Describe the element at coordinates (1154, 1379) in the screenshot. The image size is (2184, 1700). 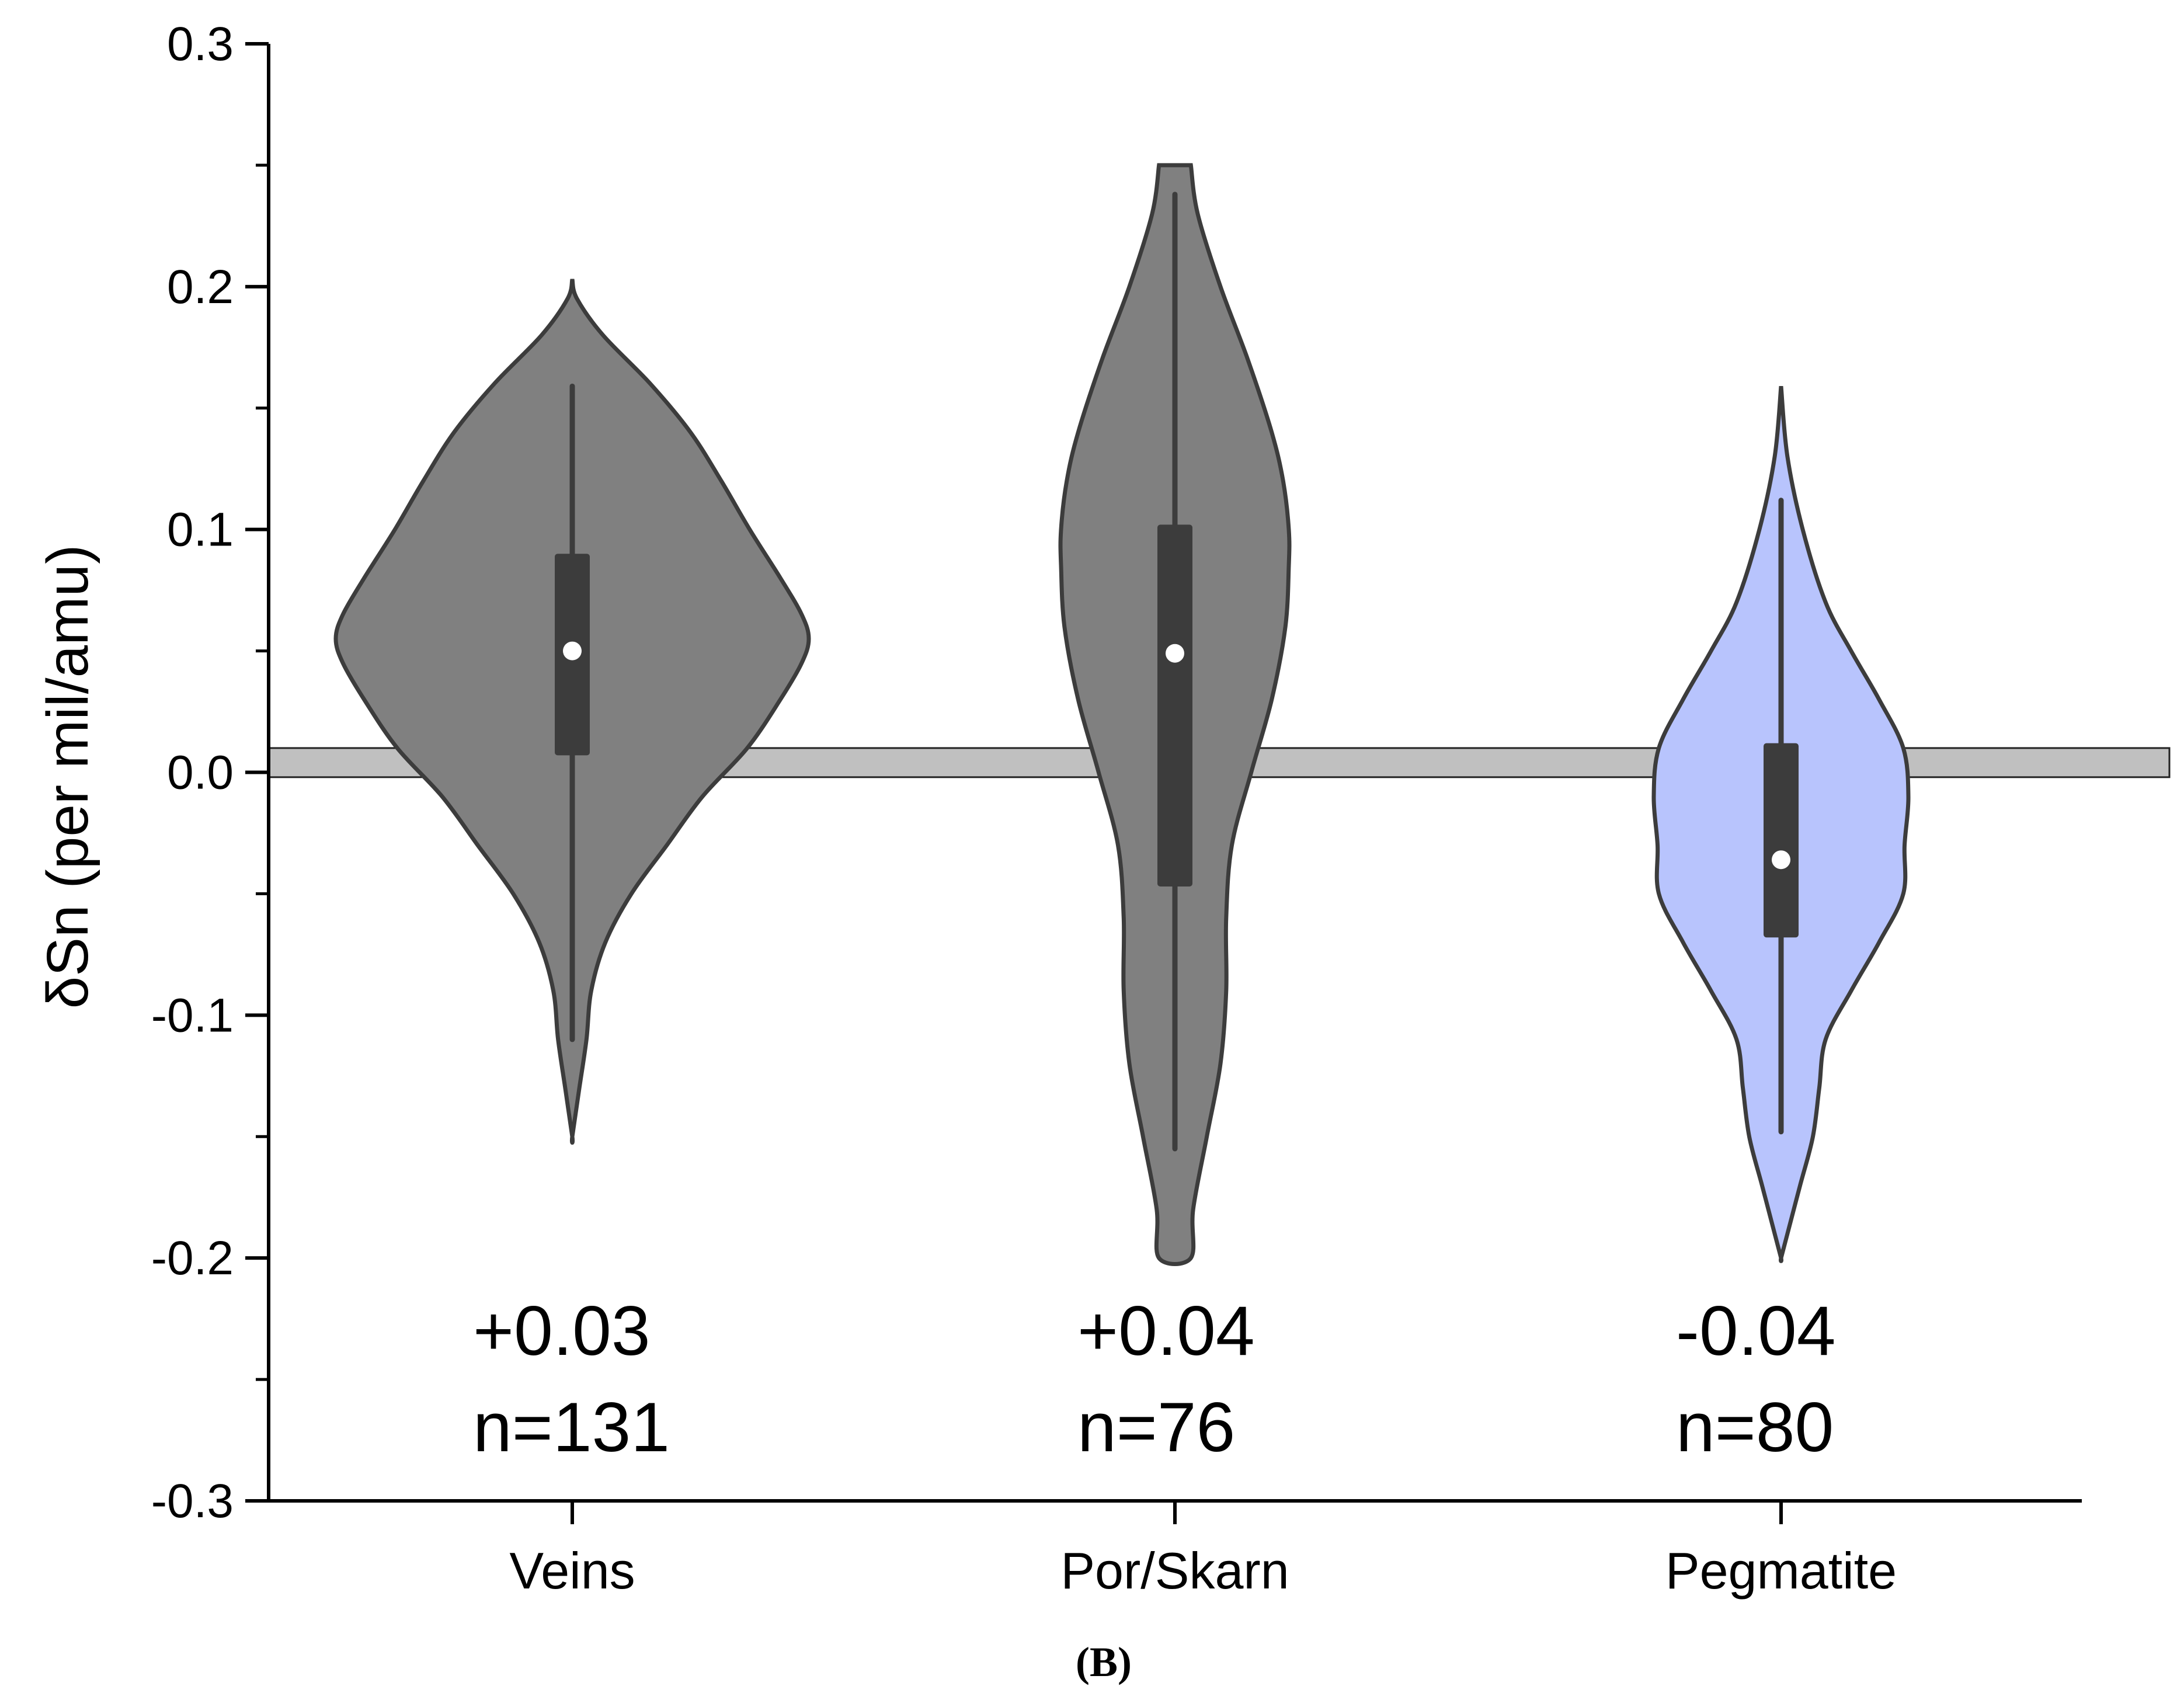
I see `labels-layer: +0.03 n=131 +0.04 n=76 -0.04 n=80` at that location.